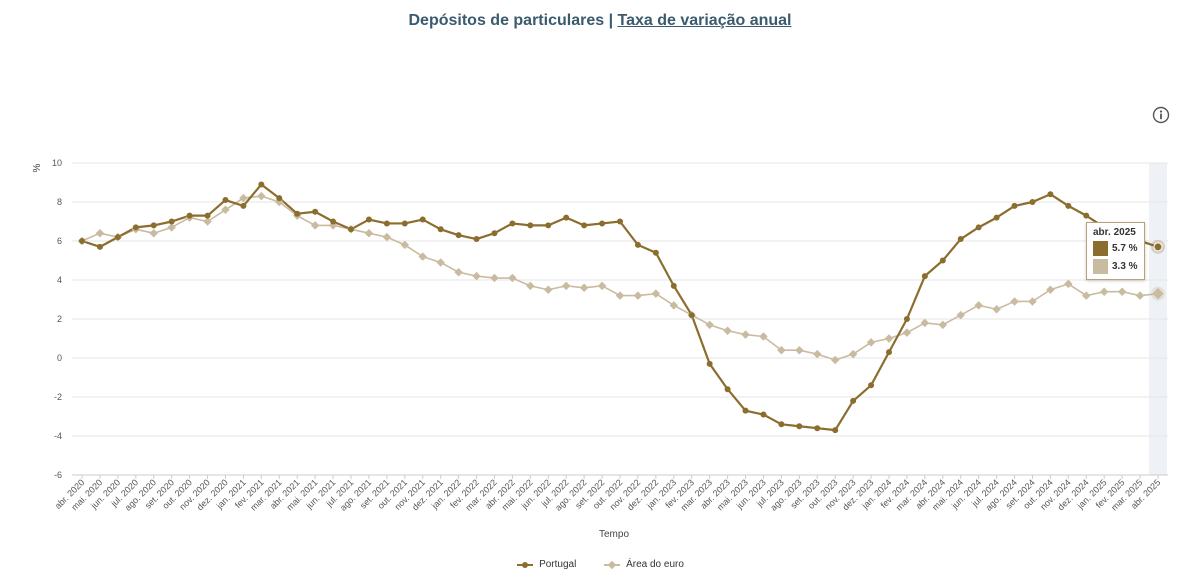  I want to click on y-axis-title: %, so click(37, 167).